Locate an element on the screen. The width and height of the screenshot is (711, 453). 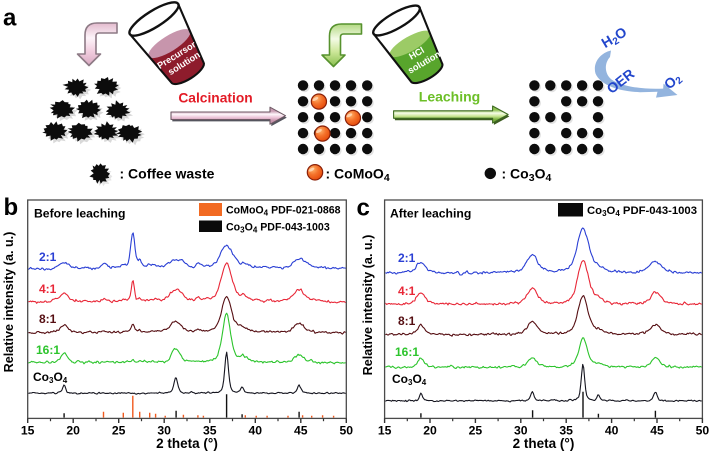
svg-text: After leaching is located at coordinates (430, 214).